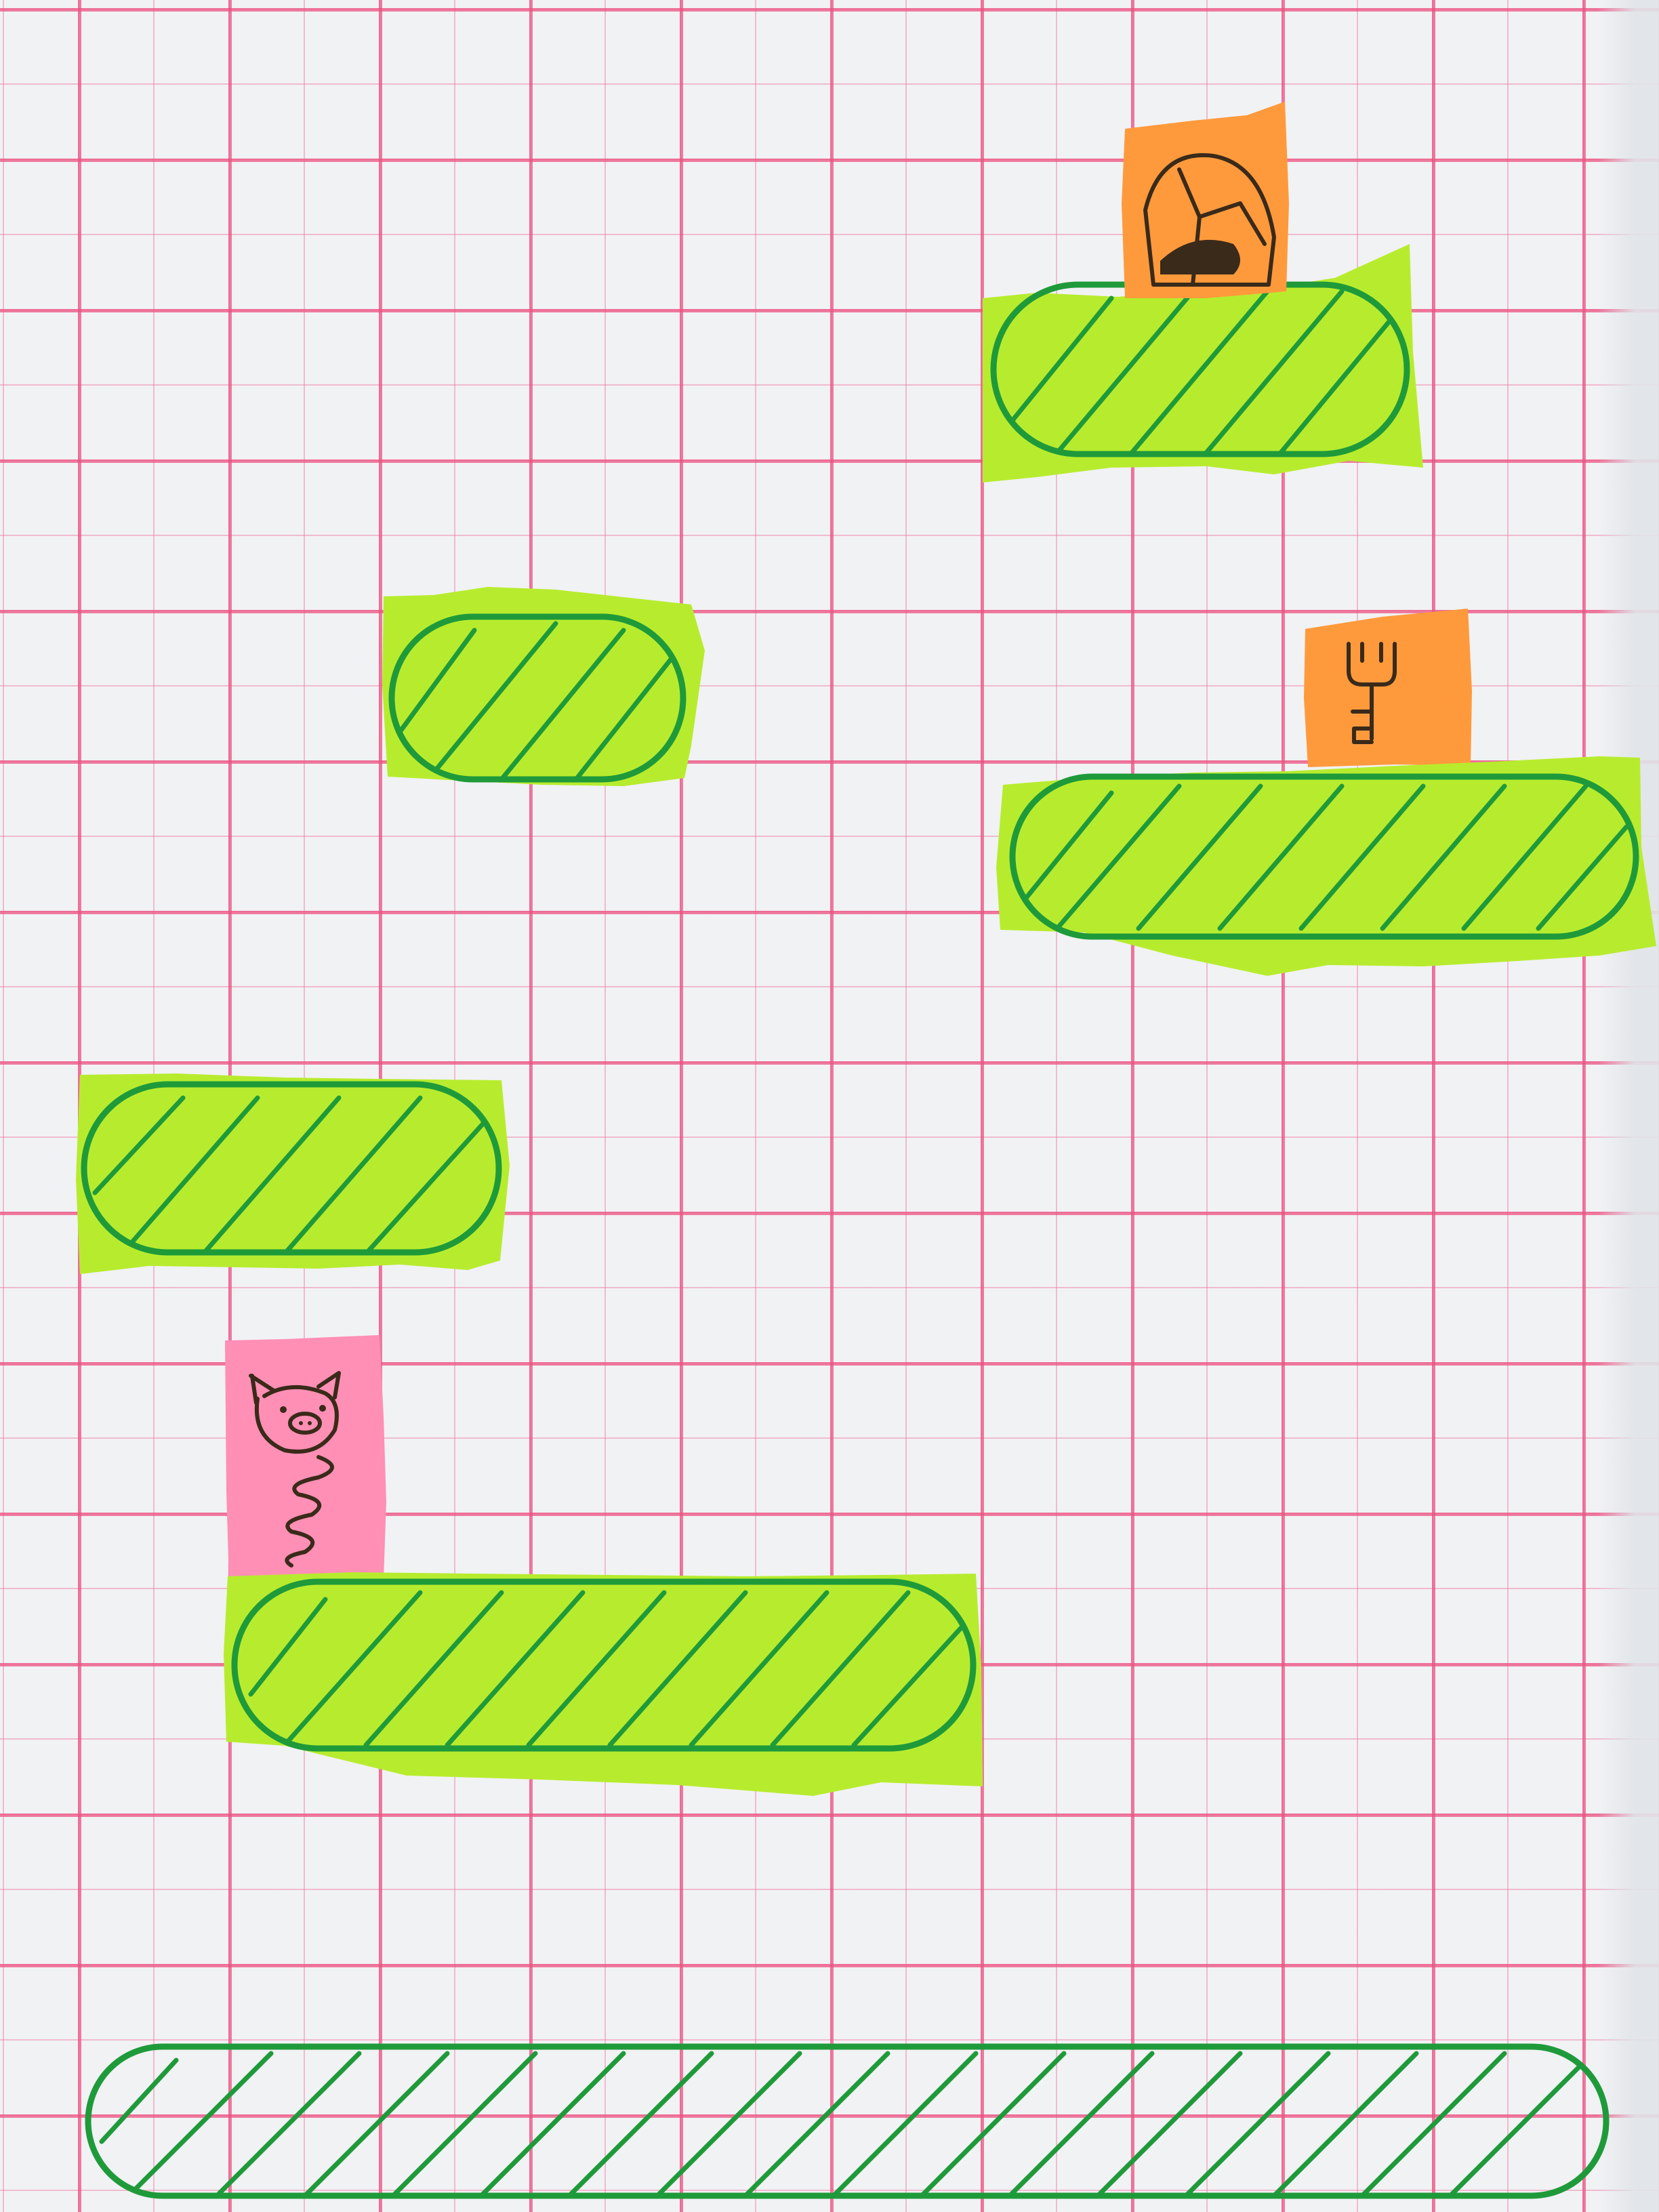 This screenshot has height=2212, width=1659. Describe the element at coordinates (1628, 1106) in the screenshot. I see `paper-edge` at that location.